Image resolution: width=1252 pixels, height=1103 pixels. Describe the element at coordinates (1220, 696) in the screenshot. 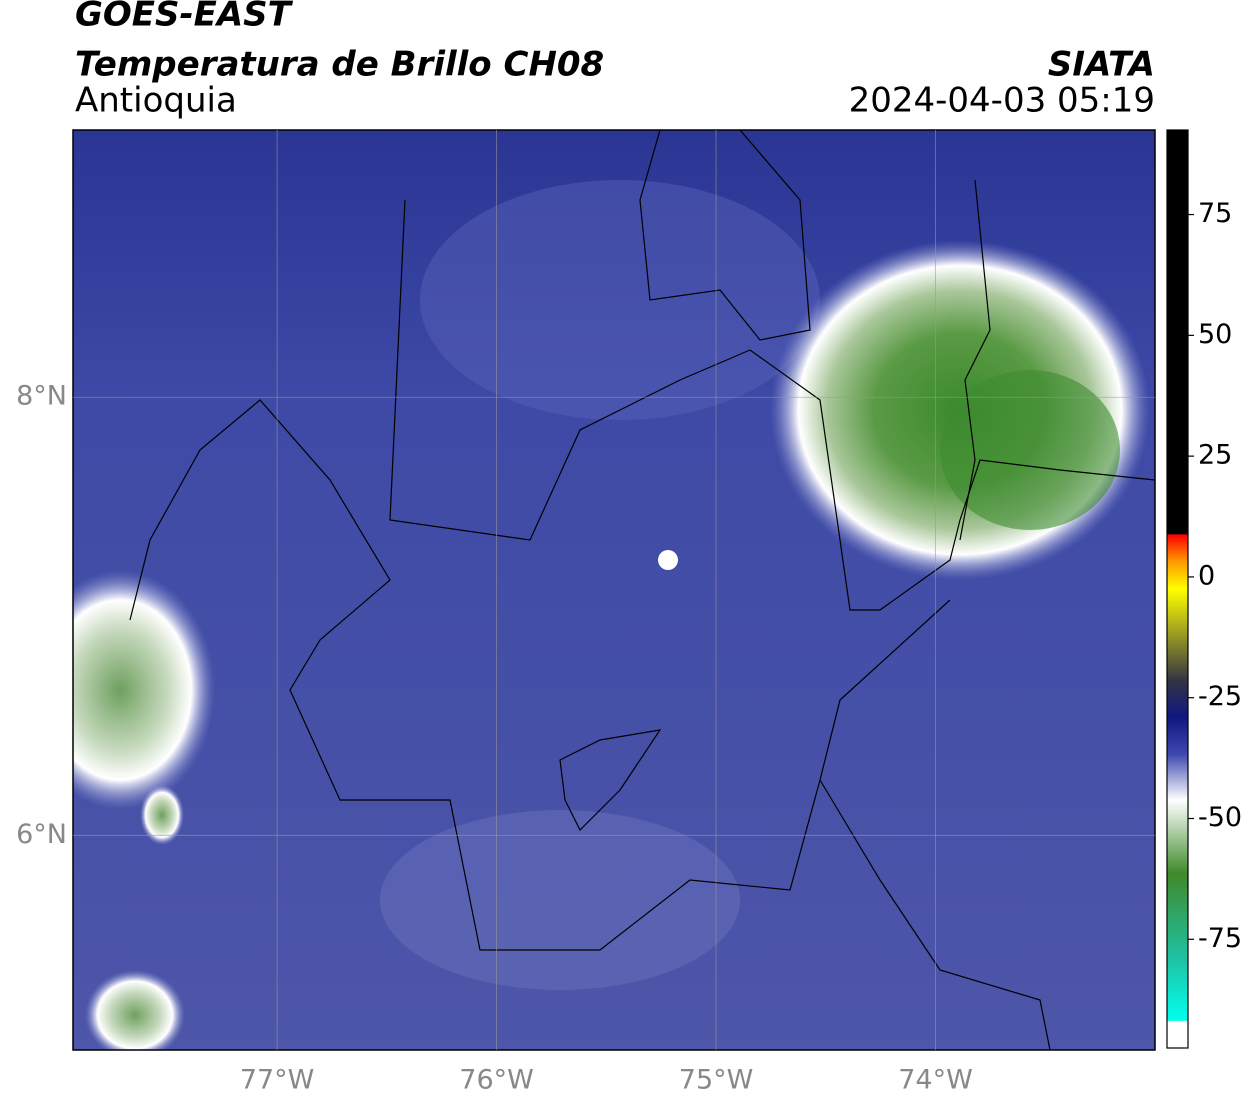

I see `colorbar-tick-label: -25` at that location.